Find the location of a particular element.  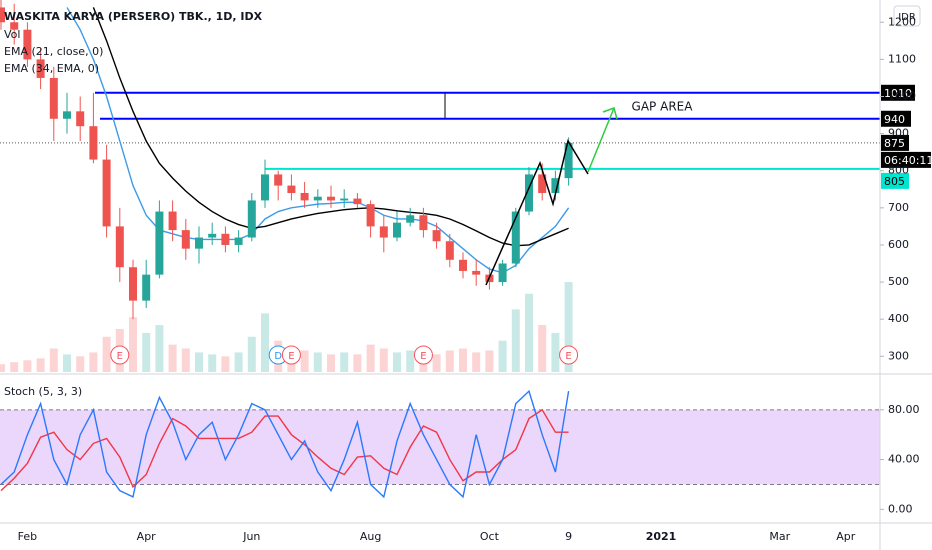

y-tick-label: 700 is located at coordinates (898, 207).